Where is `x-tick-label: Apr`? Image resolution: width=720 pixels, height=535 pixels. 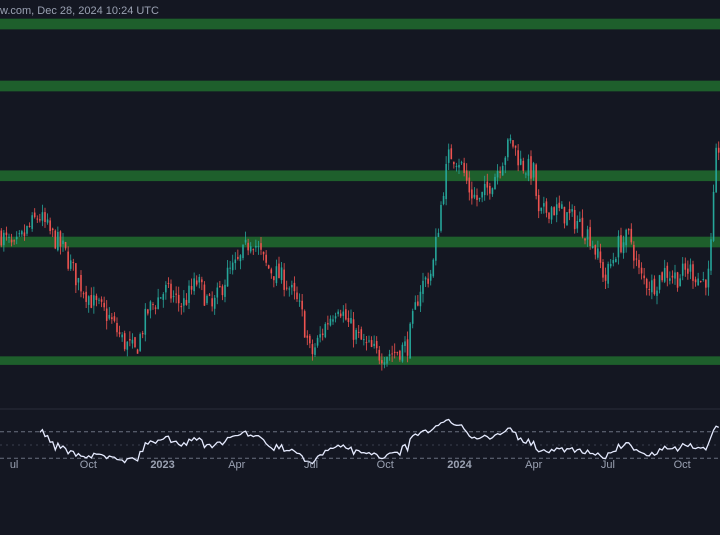
x-tick-label: Apr is located at coordinates (533, 465).